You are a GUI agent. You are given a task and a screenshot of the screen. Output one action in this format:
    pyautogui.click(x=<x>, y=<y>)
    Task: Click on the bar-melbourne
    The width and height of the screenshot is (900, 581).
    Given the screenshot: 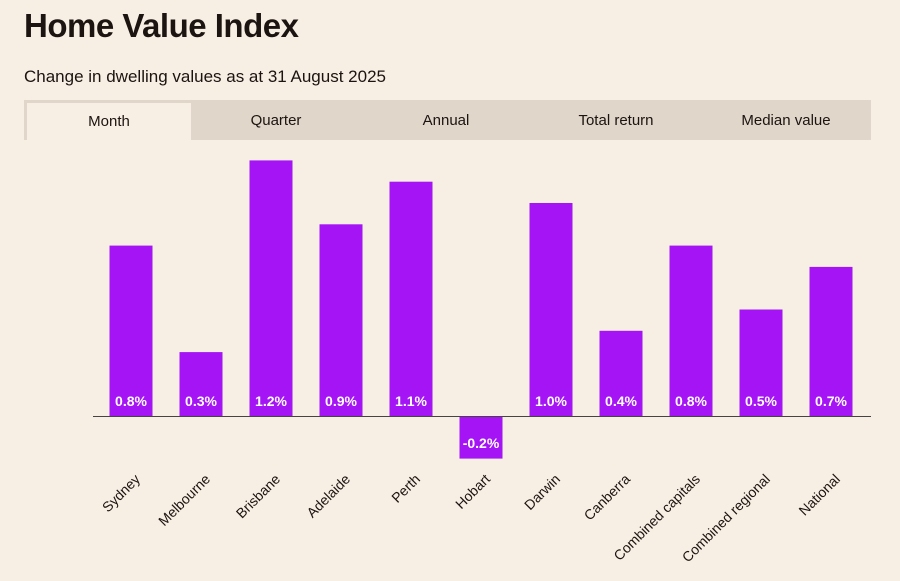 What is the action you would take?
    pyautogui.click(x=201, y=384)
    